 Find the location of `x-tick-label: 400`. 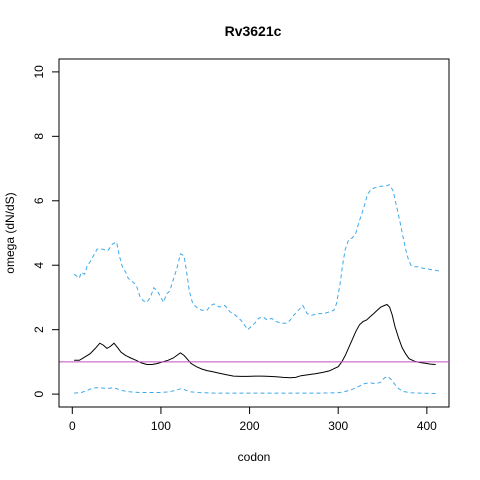

x-tick-label: 400 is located at coordinates (427, 426).